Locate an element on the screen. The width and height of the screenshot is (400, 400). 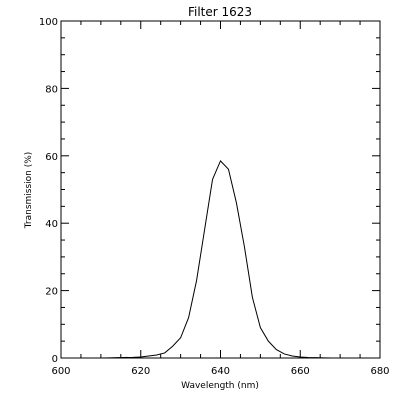
x-tick-label: 620 is located at coordinates (140, 371).